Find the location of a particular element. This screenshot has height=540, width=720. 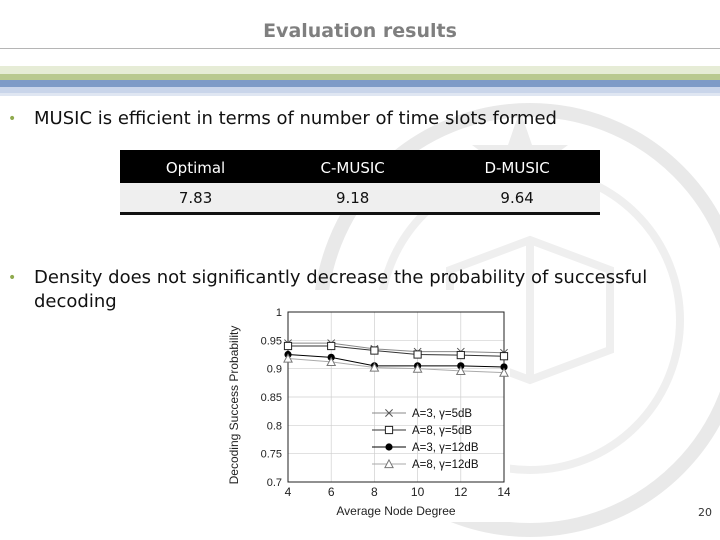

y-tick-label: 0.85 is located at coordinates (271, 398).